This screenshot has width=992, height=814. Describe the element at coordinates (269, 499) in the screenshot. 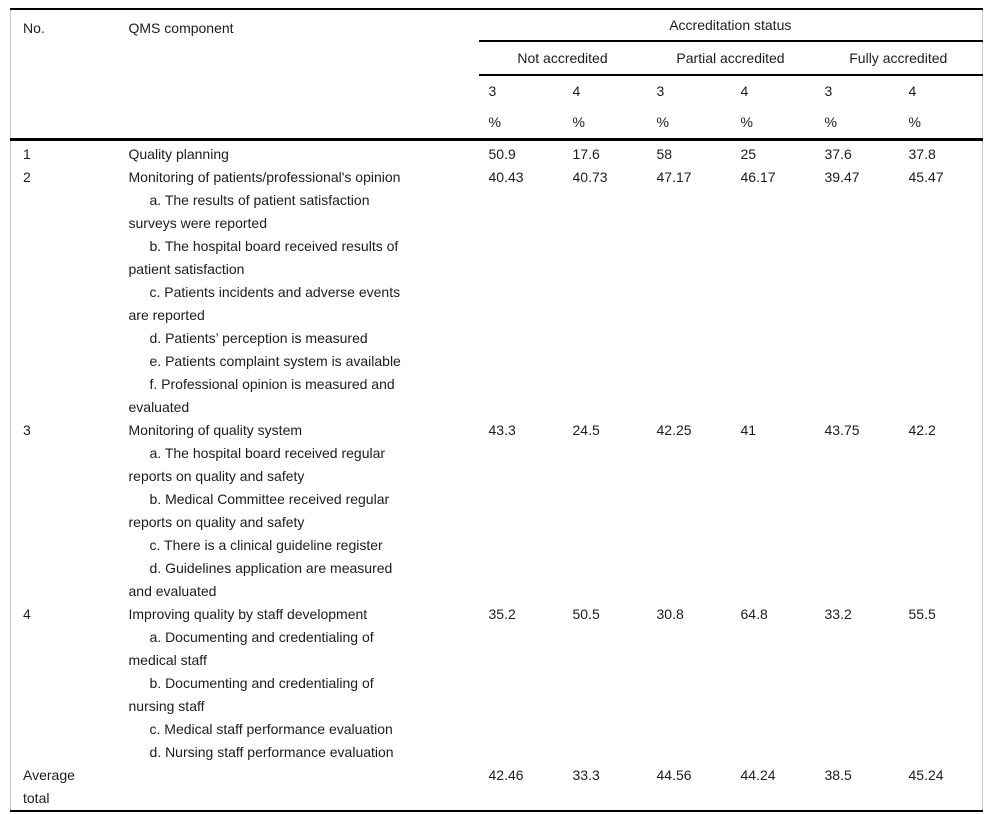

I see `component-line: b. Medical Committee received regular` at that location.